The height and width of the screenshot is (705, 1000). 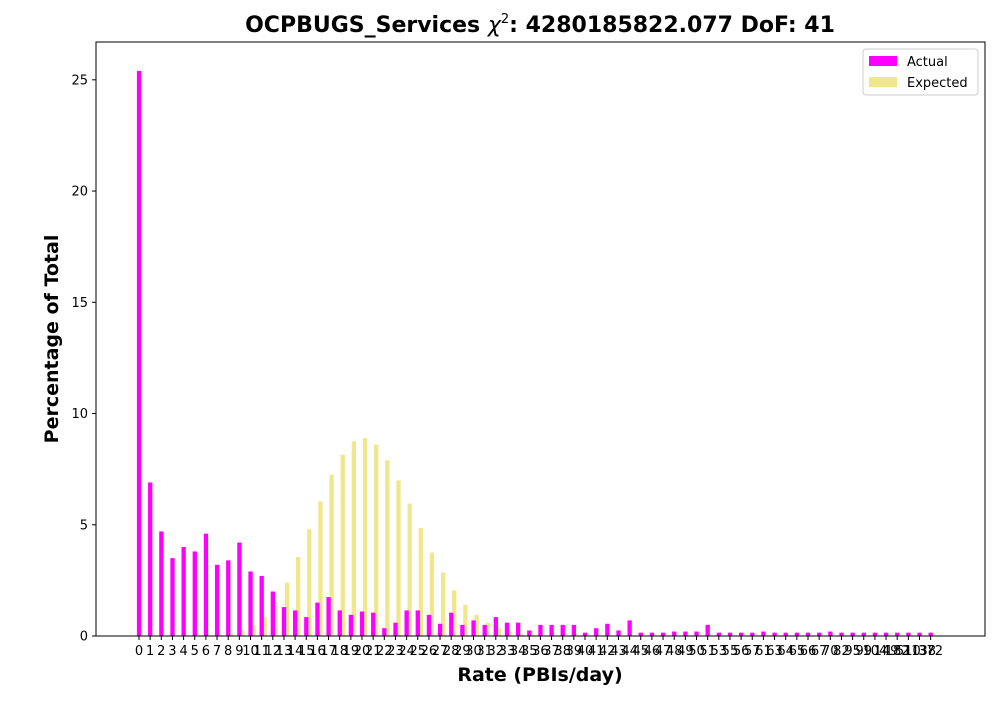 I want to click on x-tick-label: 372, so click(x=930, y=651).